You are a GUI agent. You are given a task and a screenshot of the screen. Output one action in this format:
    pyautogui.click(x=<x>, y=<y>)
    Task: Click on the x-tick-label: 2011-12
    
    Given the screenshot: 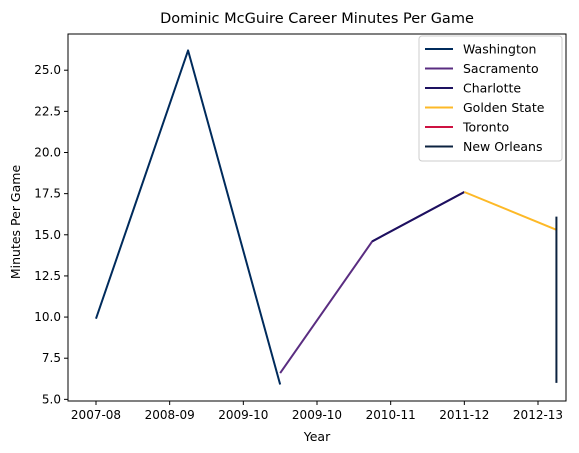 What is the action you would take?
    pyautogui.click(x=464, y=415)
    